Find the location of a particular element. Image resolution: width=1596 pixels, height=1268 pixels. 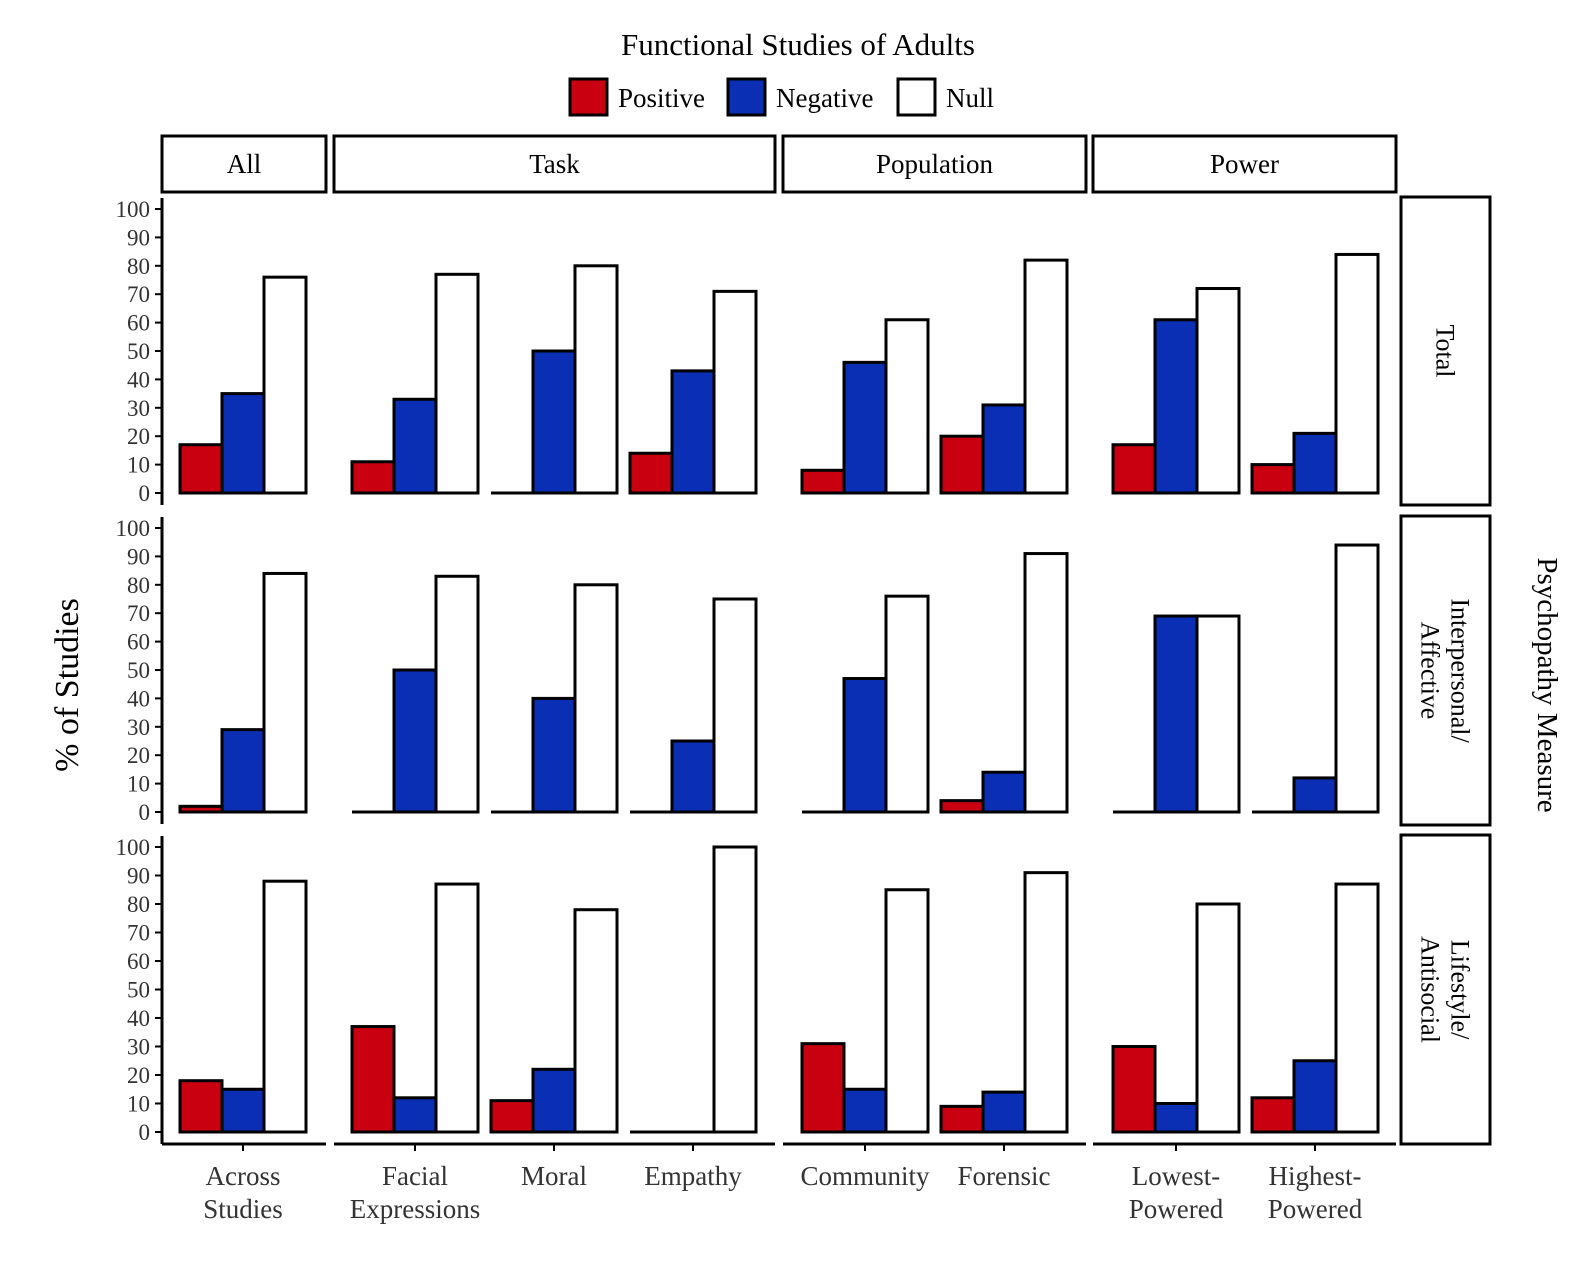

x-tick-label: Studies is located at coordinates (243, 1209).